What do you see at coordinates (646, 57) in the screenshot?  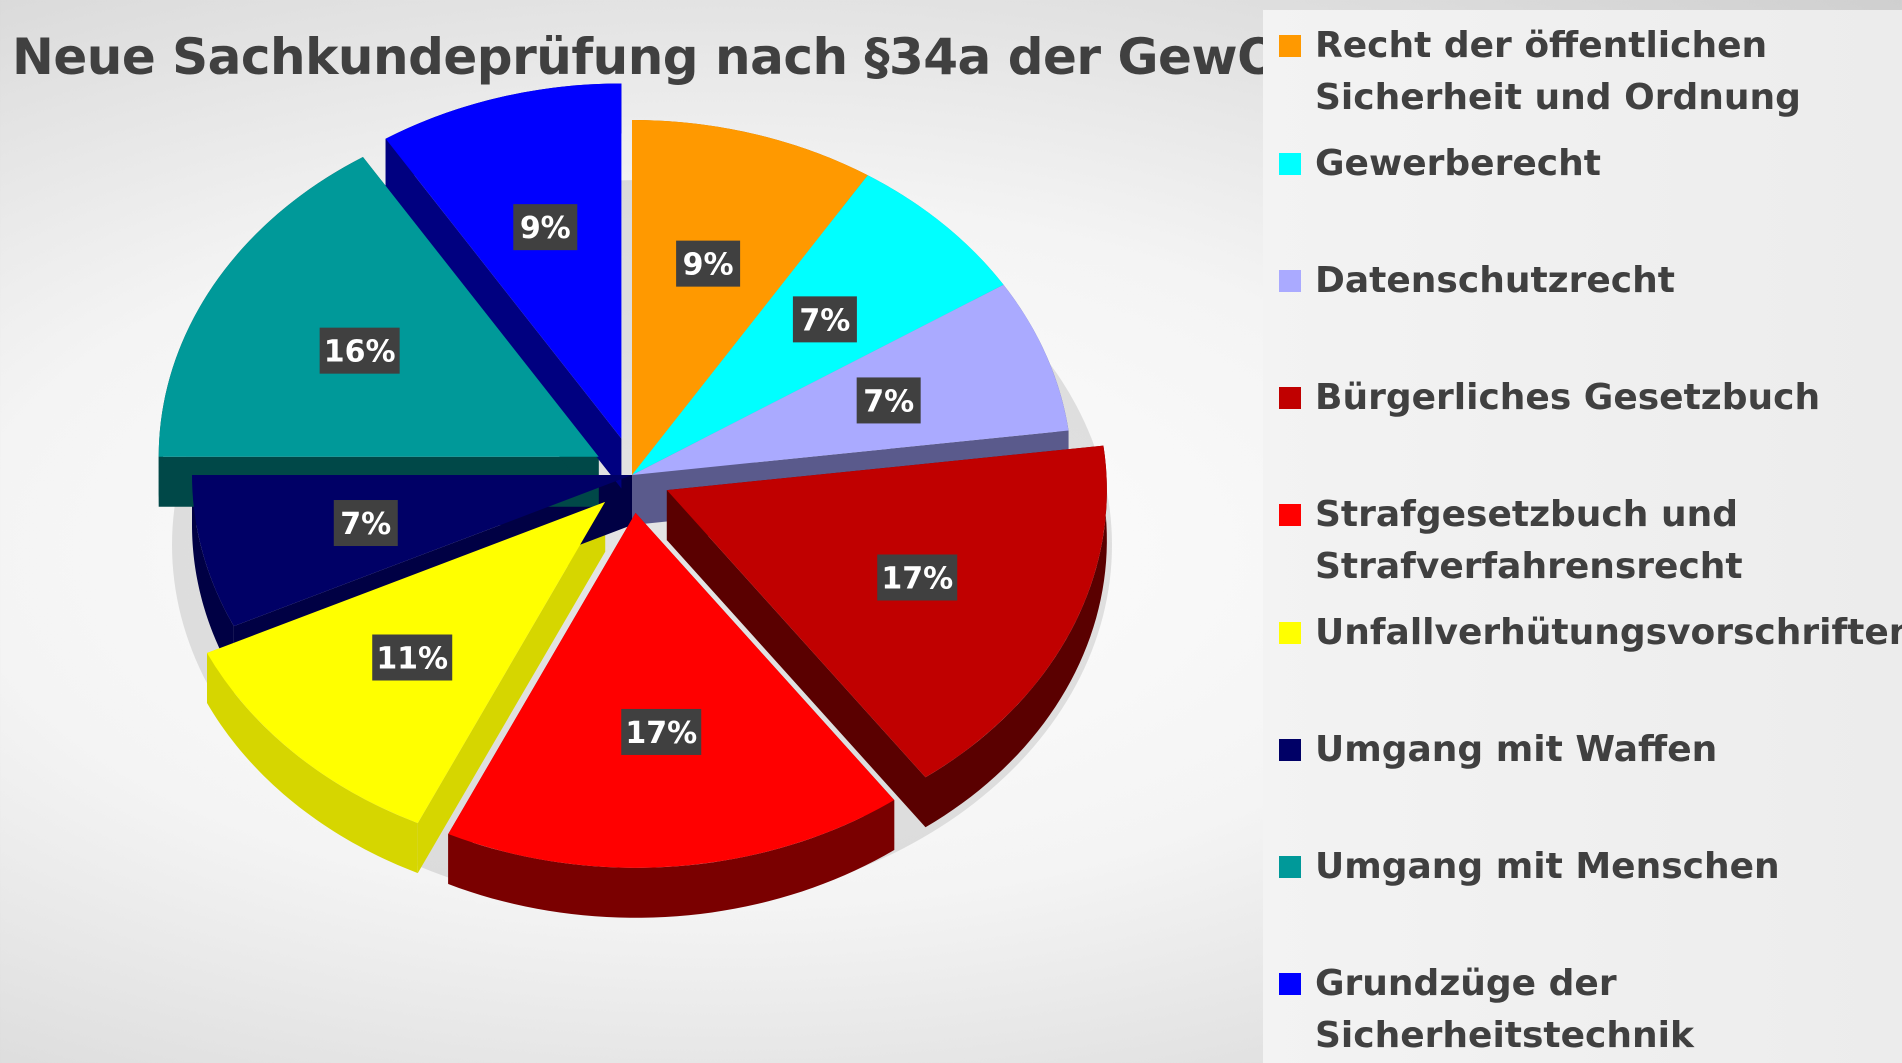 I see `chart-title: Neue Sachkundeprüfung nach §34a der GewO` at bounding box center [646, 57].